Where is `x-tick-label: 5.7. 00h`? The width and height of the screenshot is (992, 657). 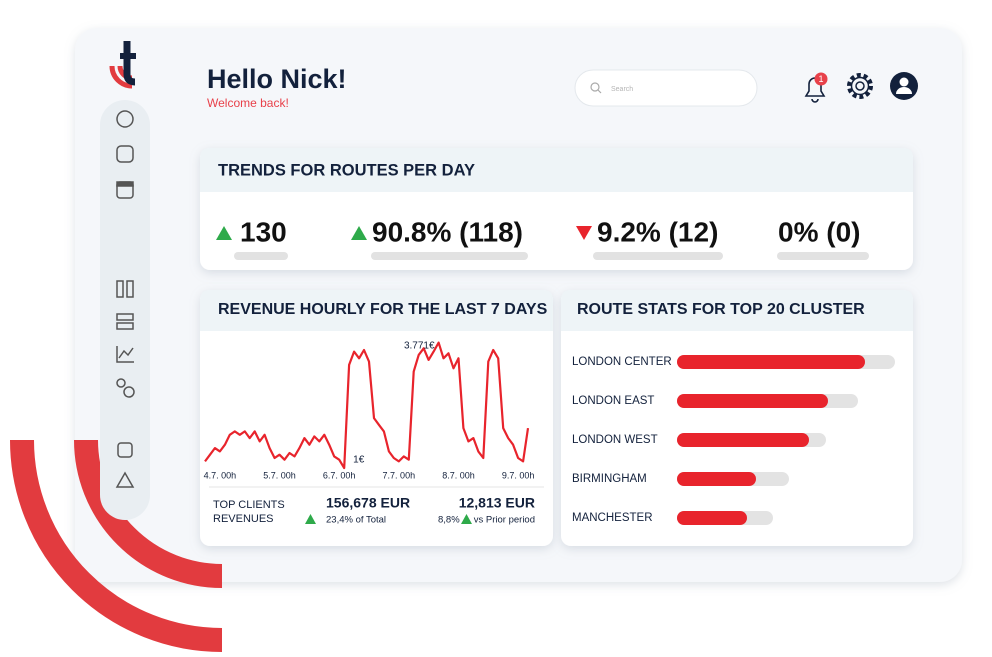
x-tick-label: 5.7. 00h is located at coordinates (279, 475).